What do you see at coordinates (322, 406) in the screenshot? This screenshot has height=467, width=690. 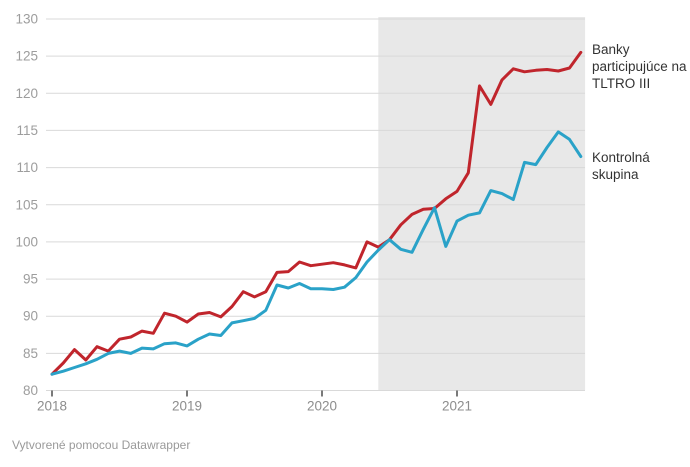 I see `x-axis-tick-label: 2020` at bounding box center [322, 406].